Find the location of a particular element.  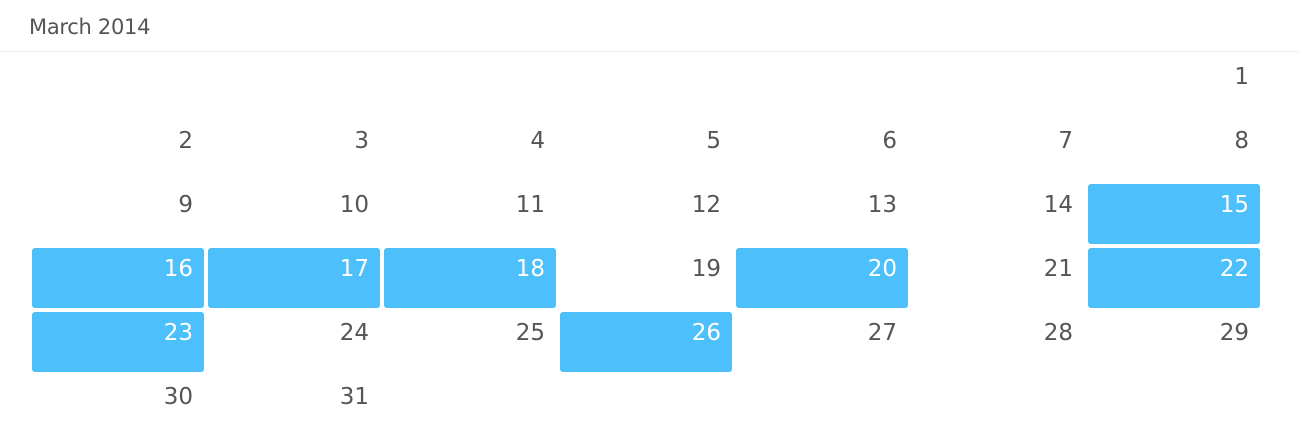

day-cell-12: 12 is located at coordinates (646, 214).